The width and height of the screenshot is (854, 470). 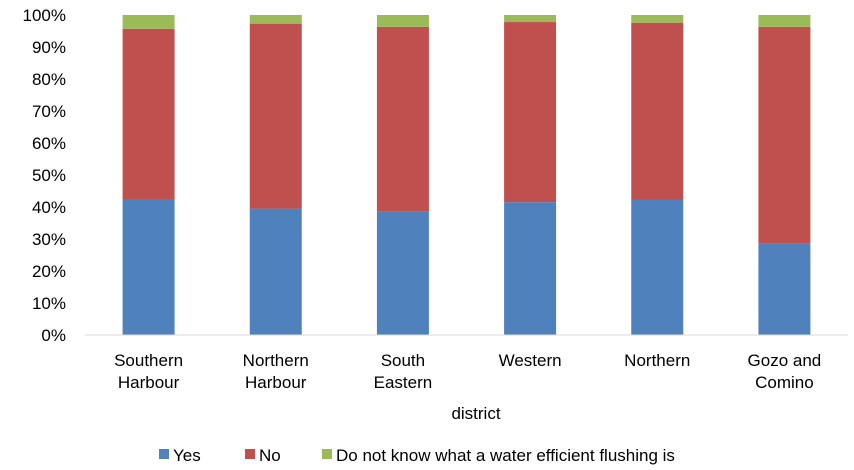 I want to click on x-category-label: Western, so click(x=530, y=360).